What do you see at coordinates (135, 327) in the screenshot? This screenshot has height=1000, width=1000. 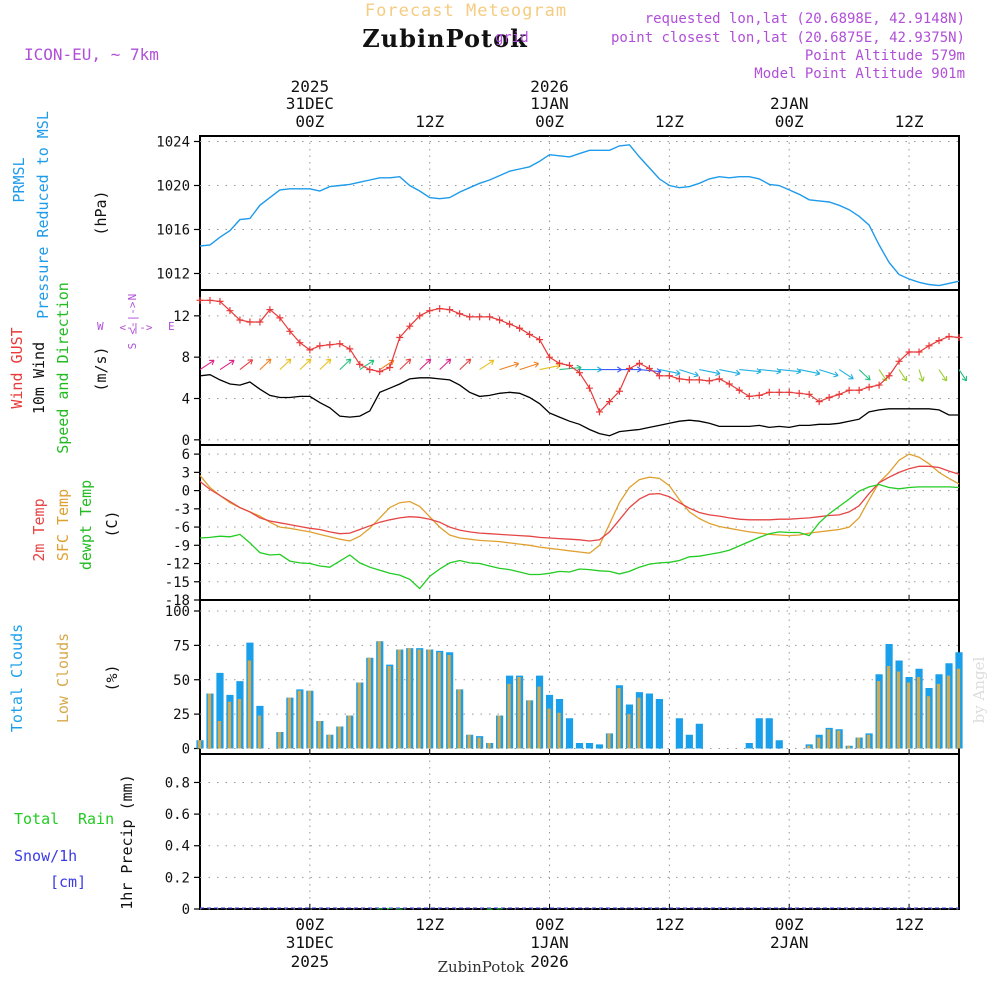 I see `compass-h: <-|->` at bounding box center [135, 327].